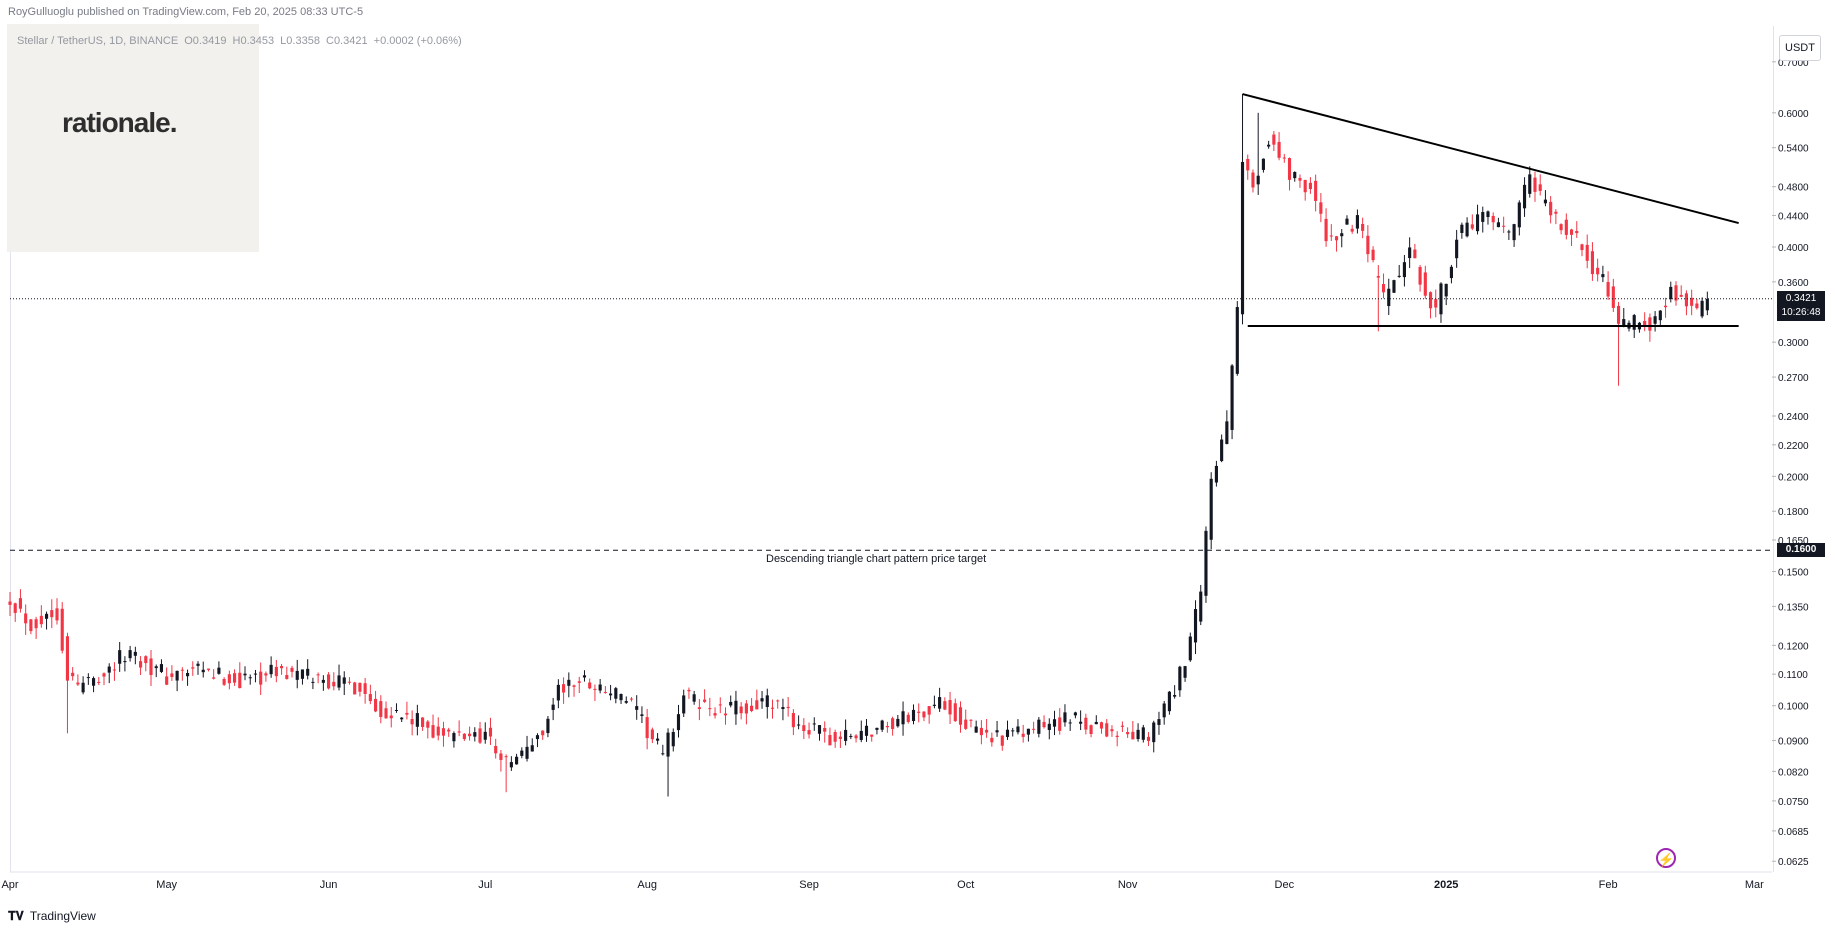  What do you see at coordinates (62, 916) in the screenshot?
I see `tradingview-brand: TradingView` at bounding box center [62, 916].